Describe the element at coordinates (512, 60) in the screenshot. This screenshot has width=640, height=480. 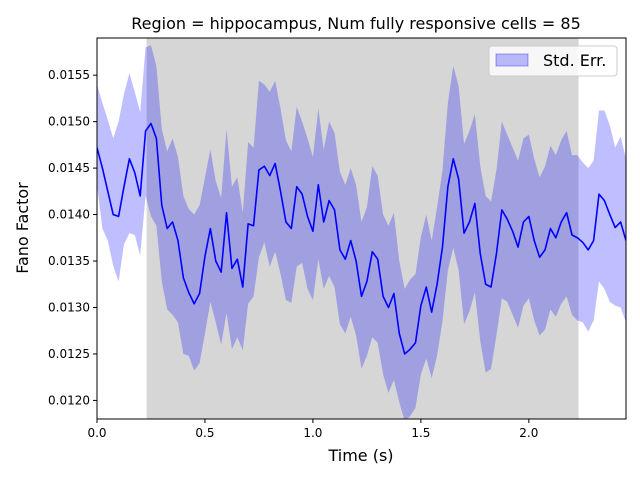
I see `legend-swatch` at that location.